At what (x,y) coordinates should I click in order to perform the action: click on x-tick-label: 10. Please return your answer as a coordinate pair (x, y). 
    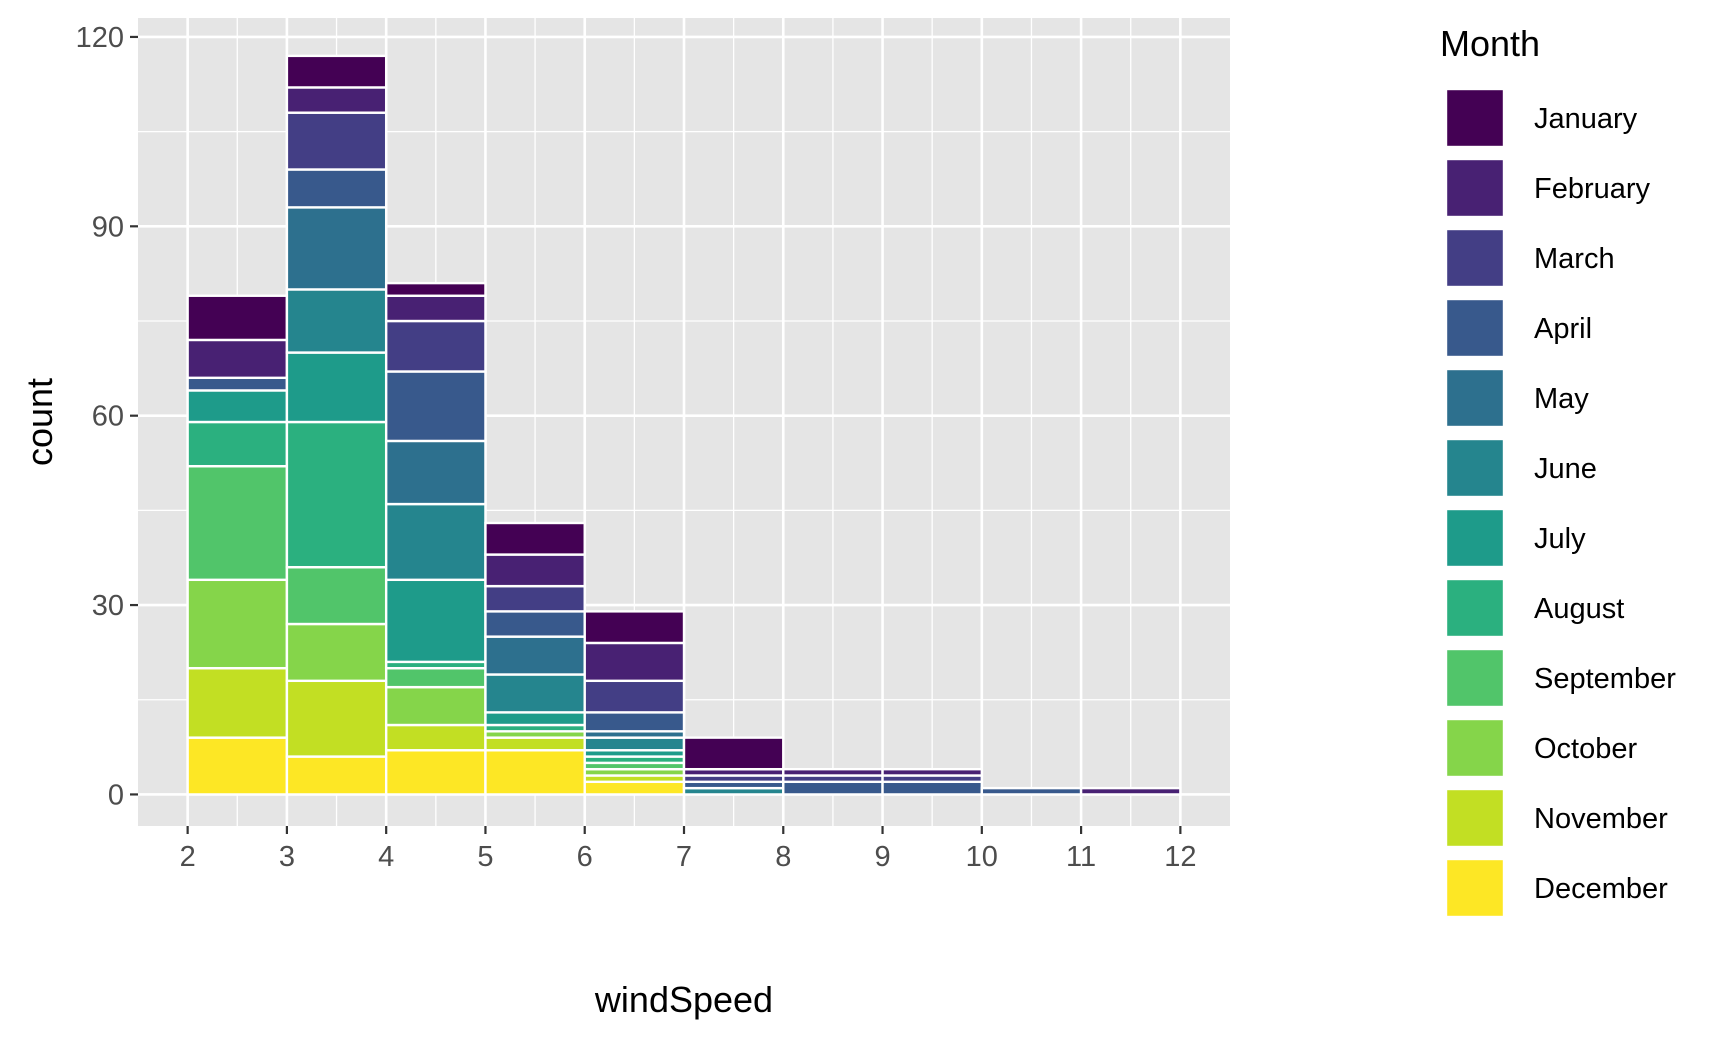
    Looking at the image, I should click on (982, 857).